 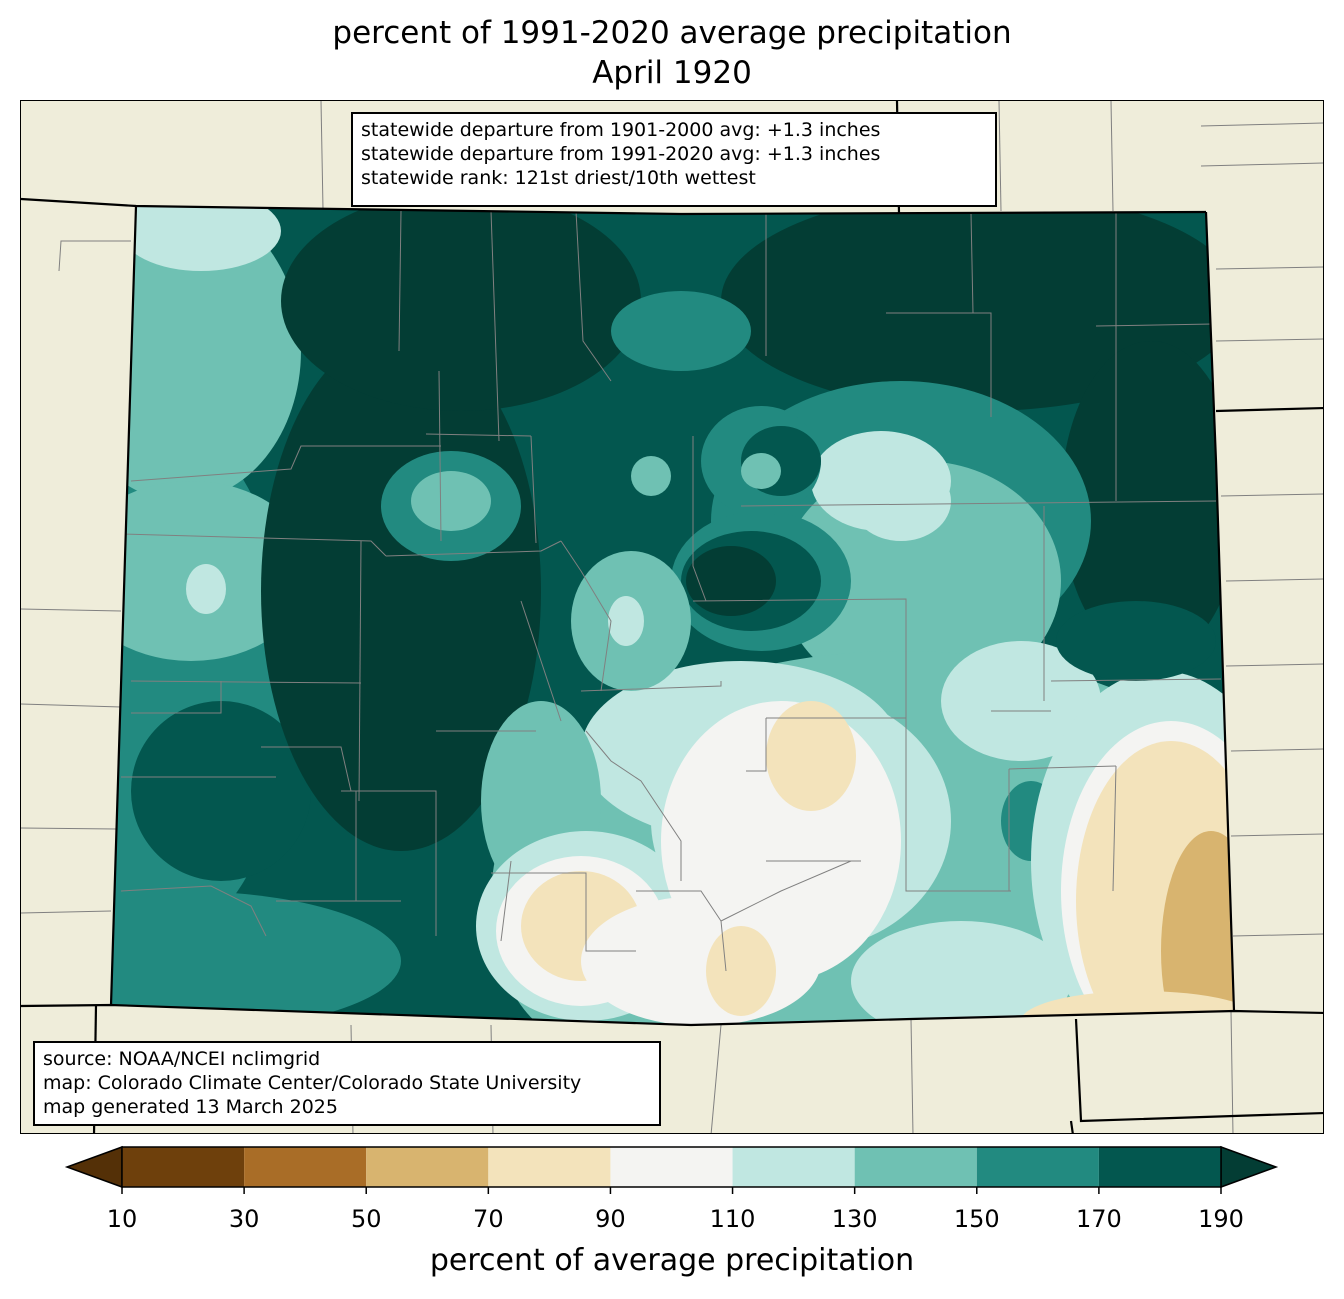 I want to click on colorbar-over-arrow, so click(x=1249, y=1167).